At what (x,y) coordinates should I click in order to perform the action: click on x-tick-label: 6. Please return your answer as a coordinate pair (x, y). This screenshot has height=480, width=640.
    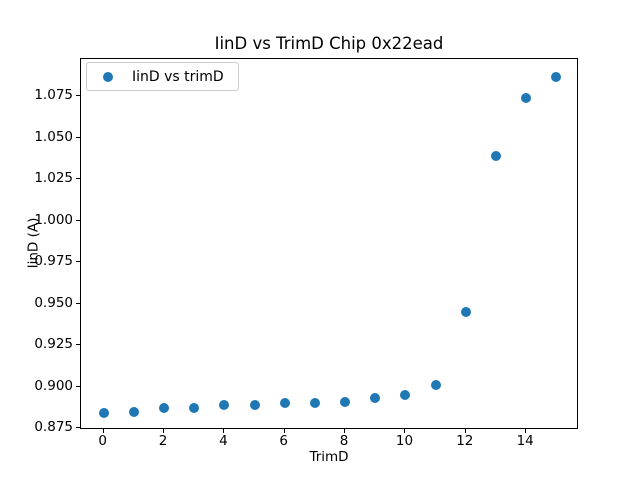
    Looking at the image, I should click on (284, 441).